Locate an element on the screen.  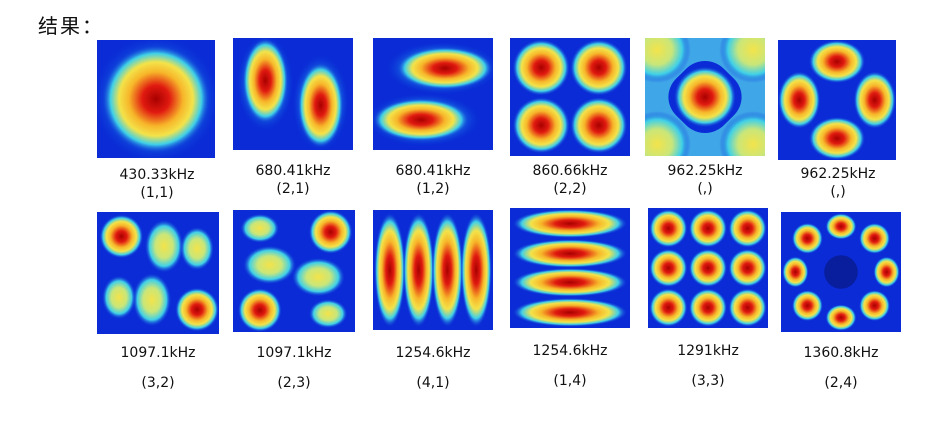
mode-frequency-11: 1291kHz is located at coordinates (708, 351).